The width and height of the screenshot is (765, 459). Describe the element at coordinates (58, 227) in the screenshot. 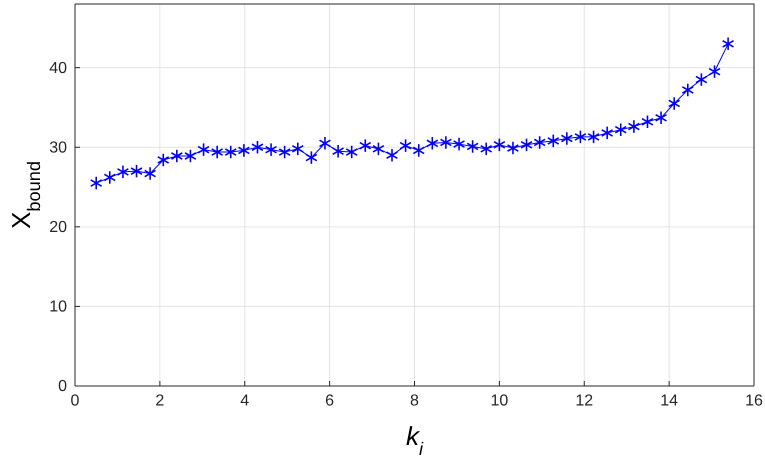

I see `y-tick-label: 20` at that location.